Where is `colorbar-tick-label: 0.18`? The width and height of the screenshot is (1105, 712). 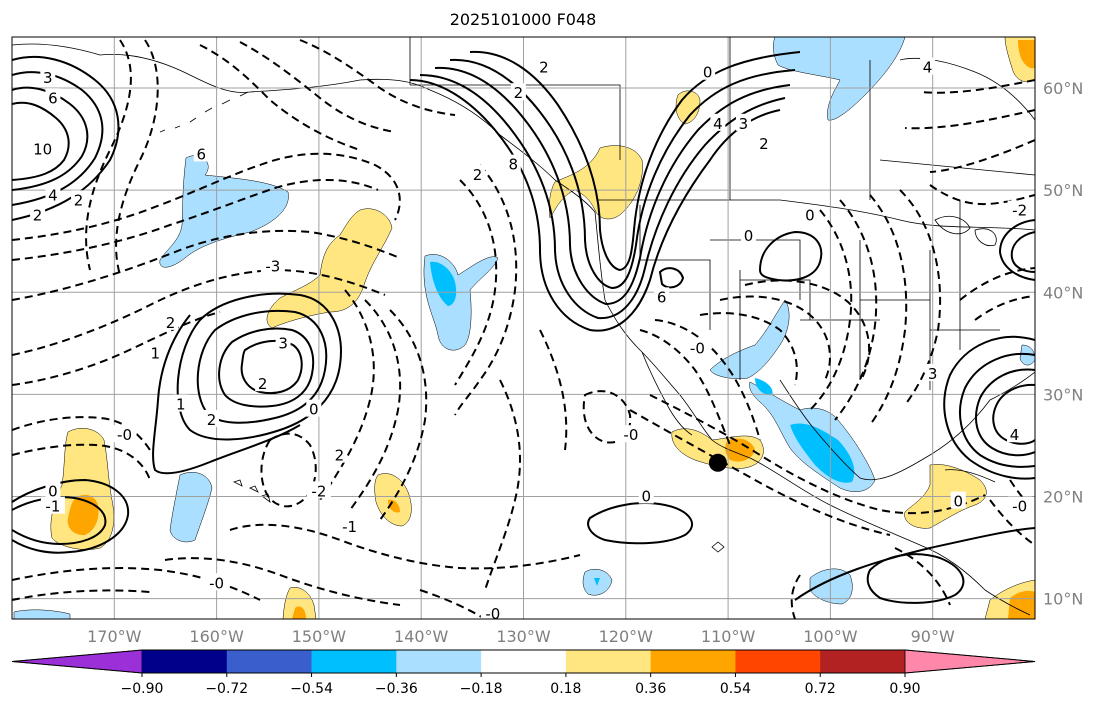
colorbar-tick-label: 0.18 is located at coordinates (565, 689).